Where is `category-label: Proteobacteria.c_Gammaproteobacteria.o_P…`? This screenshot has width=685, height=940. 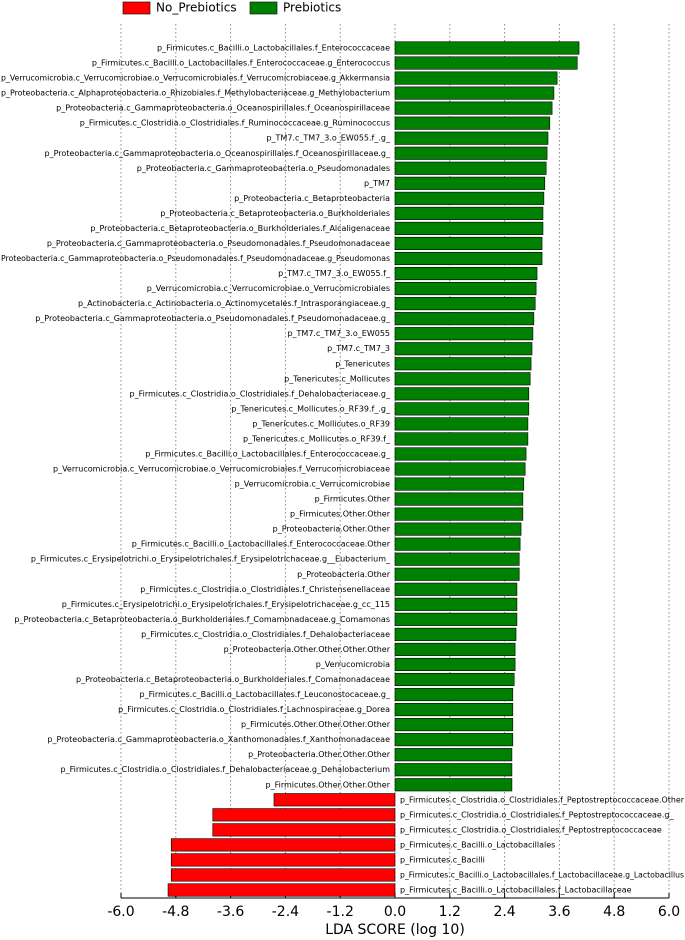 category-label: Proteobacteria.c_Gammaproteobacteria.o_P… is located at coordinates (195, 258).